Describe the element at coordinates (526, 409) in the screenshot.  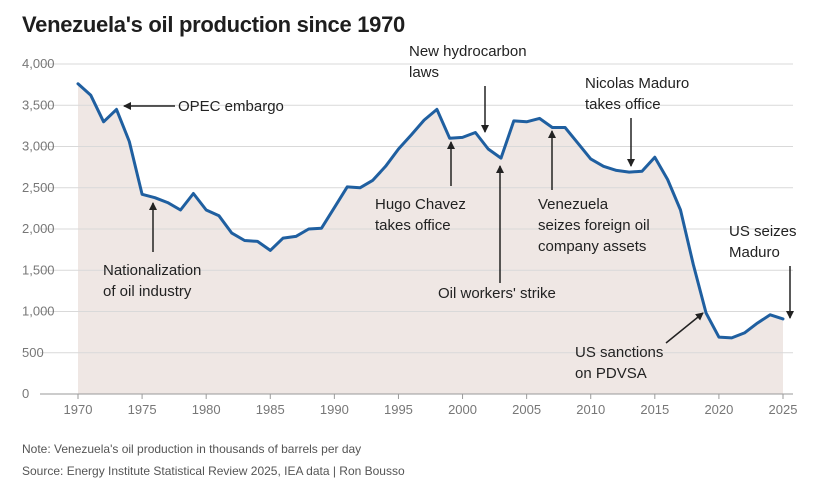
I see `x-tick-label: 2005` at that location.